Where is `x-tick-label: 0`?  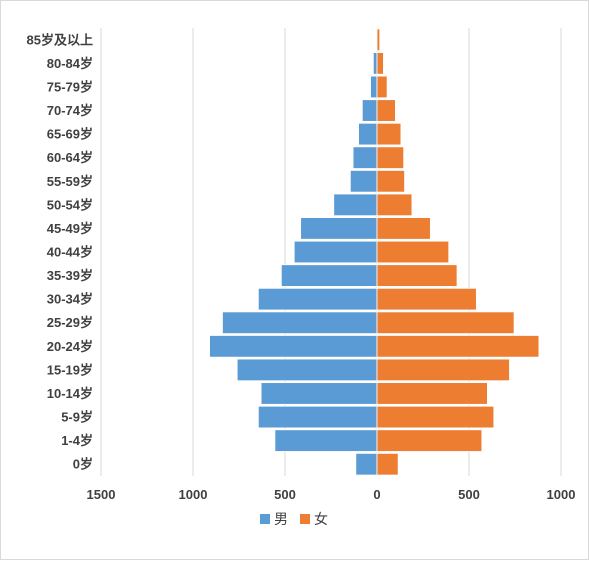
x-tick-label: 0 is located at coordinates (376, 494).